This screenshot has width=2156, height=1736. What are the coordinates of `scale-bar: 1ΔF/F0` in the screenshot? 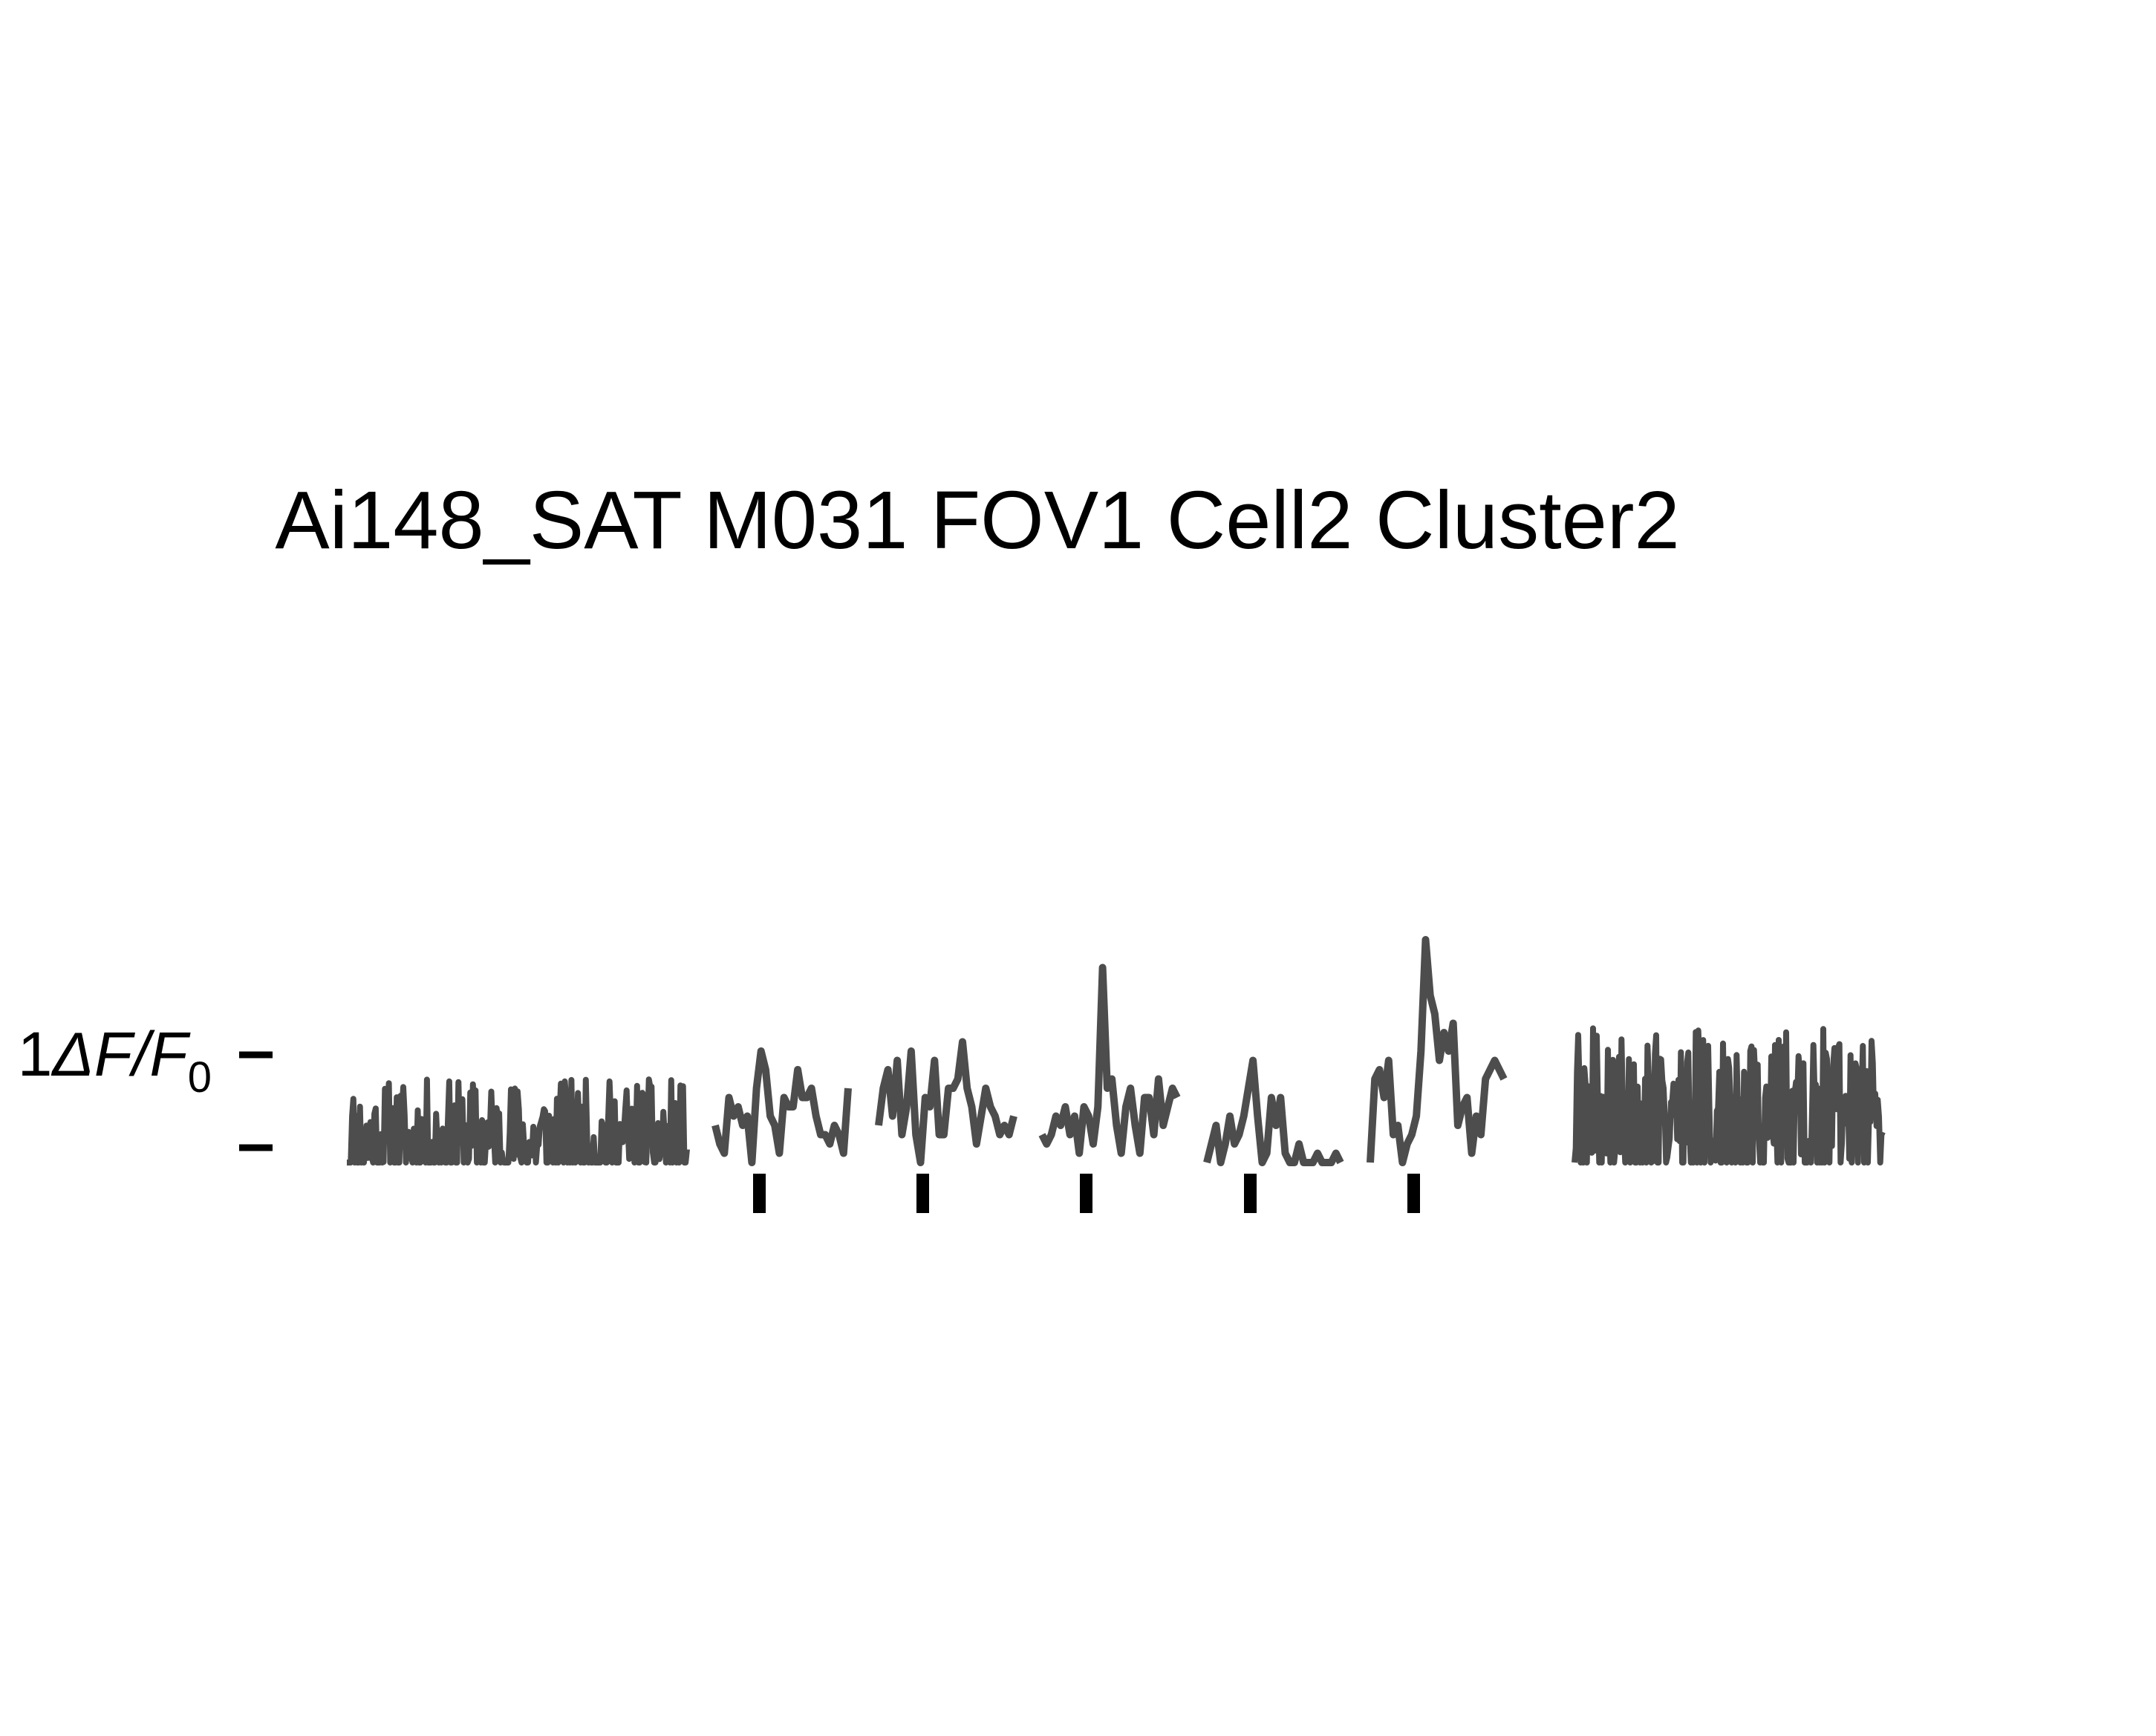 It's located at (145, 1085).